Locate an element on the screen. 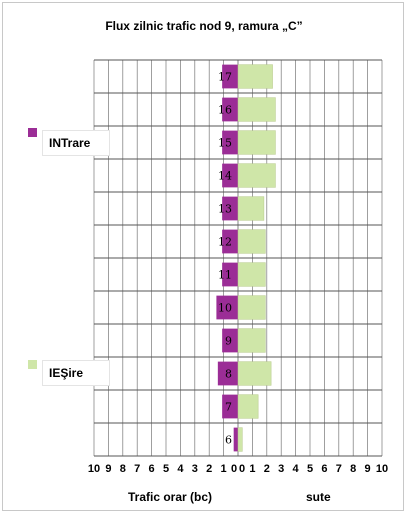 The width and height of the screenshot is (408, 514). category-label: 16 is located at coordinates (225, 110).